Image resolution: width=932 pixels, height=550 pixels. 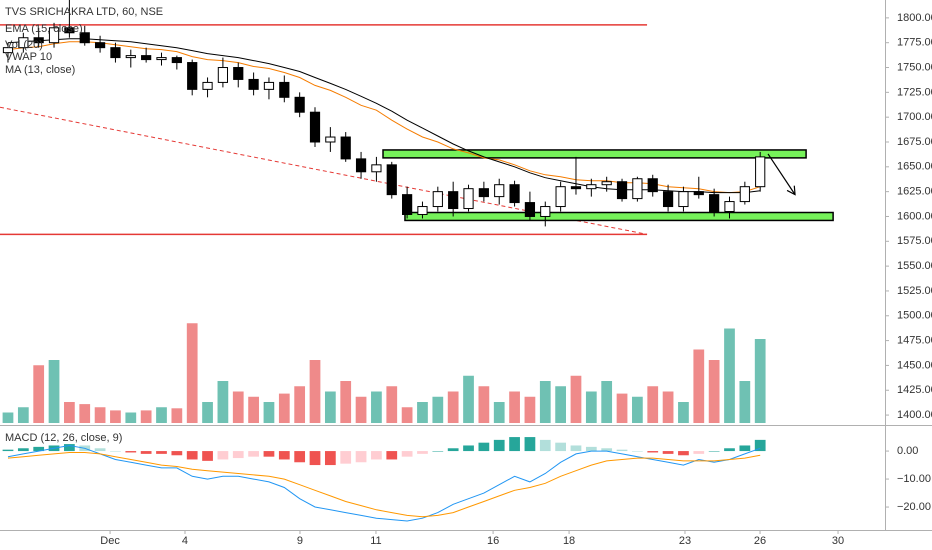 What do you see at coordinates (914, 415) in the screenshot?
I see `y-tick-label: 1400.00` at bounding box center [914, 415].